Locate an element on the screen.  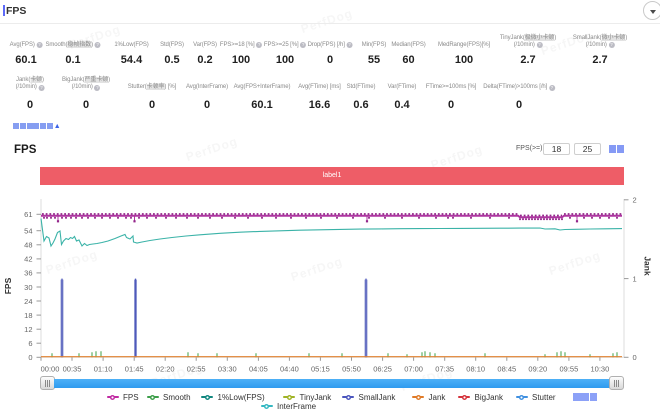
svg-text: 6 is located at coordinates (30, 343).